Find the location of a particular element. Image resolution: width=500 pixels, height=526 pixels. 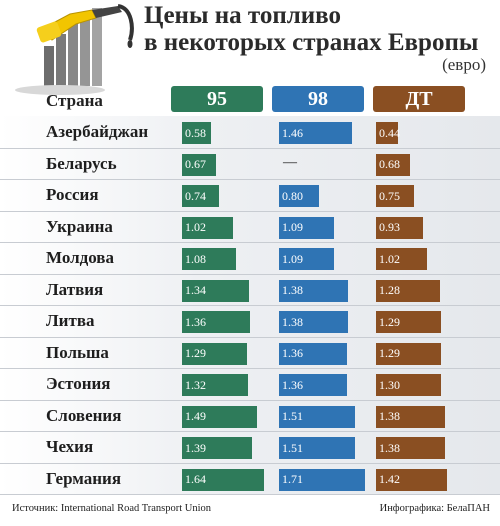

fuel-95-bar: 1.02 is located at coordinates (207, 227).